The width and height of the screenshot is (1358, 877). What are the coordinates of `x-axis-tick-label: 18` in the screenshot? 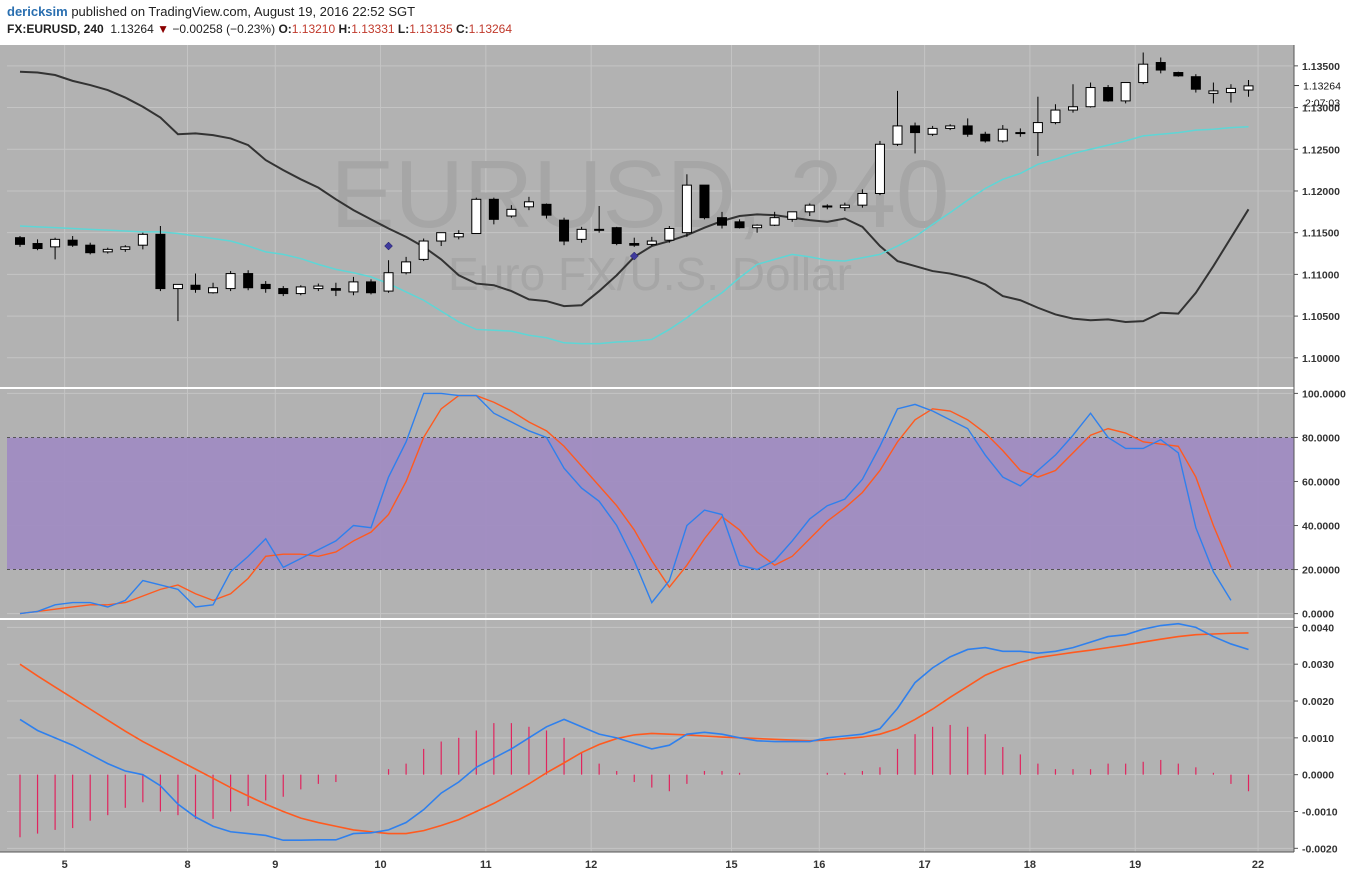 It's located at (1030, 865).